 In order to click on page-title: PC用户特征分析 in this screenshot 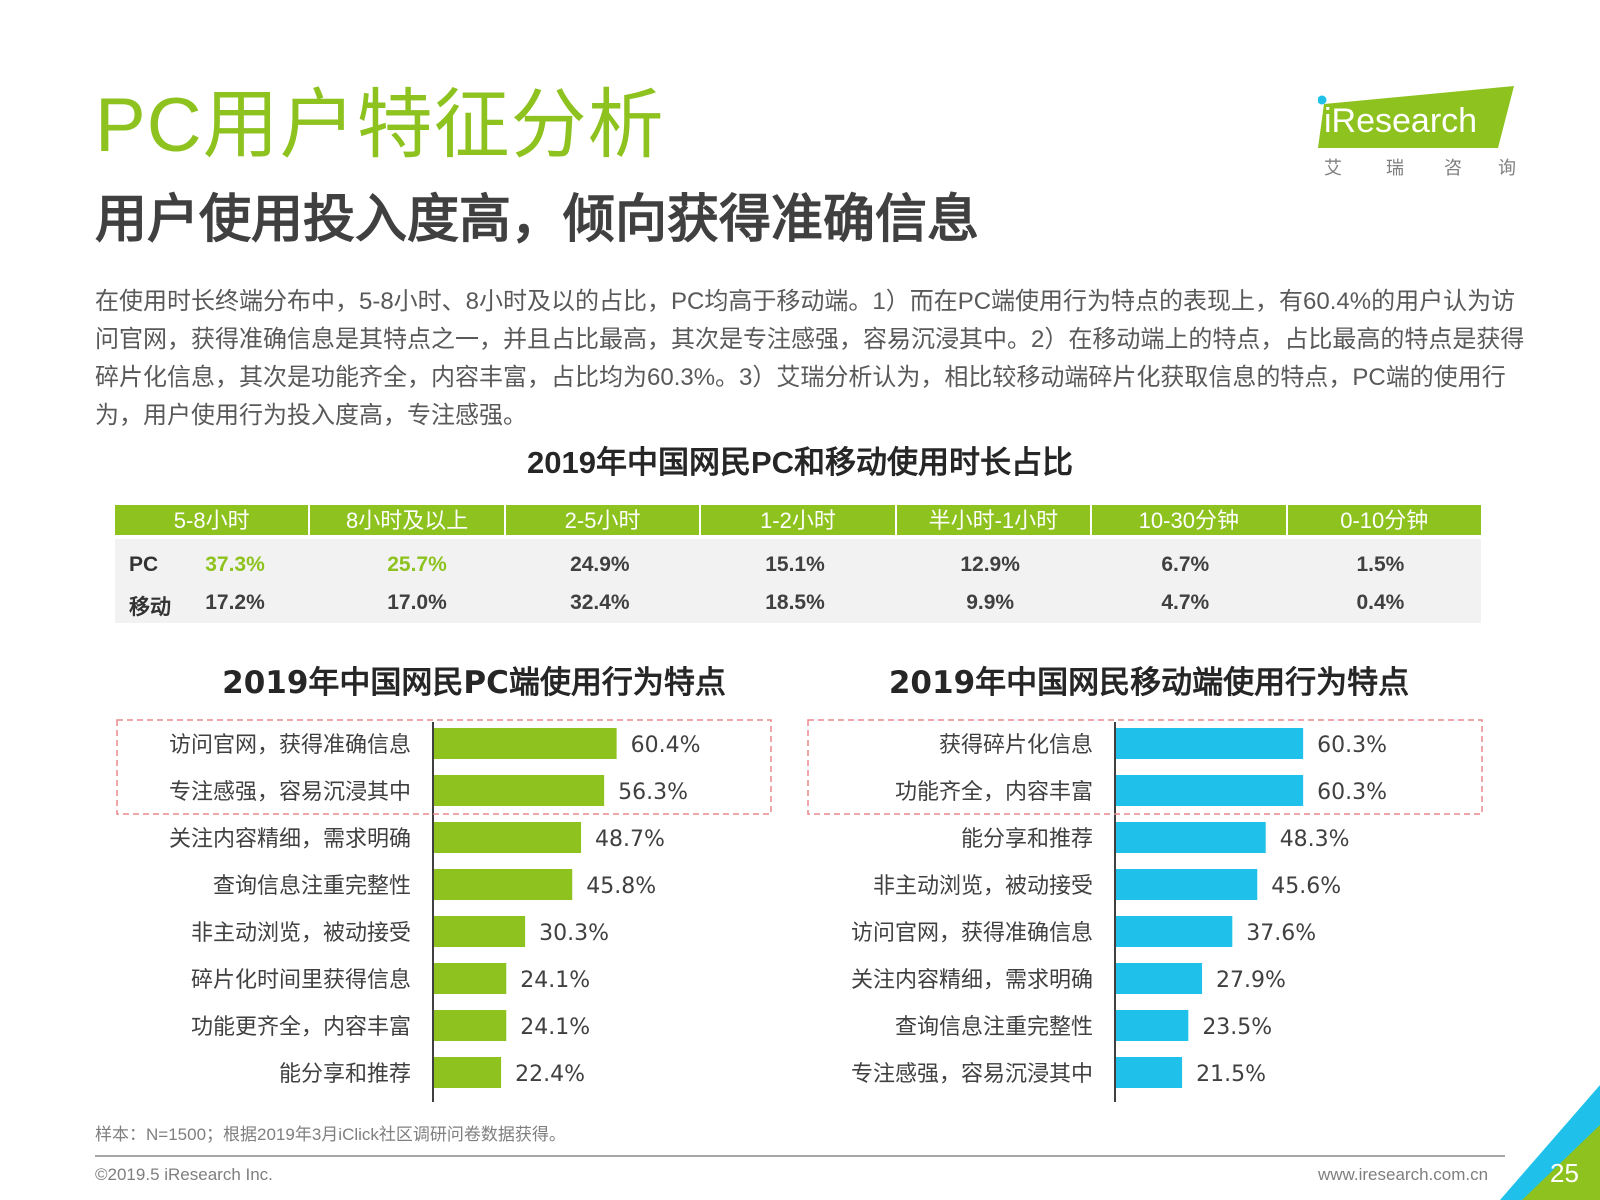, I will do `click(380, 125)`.